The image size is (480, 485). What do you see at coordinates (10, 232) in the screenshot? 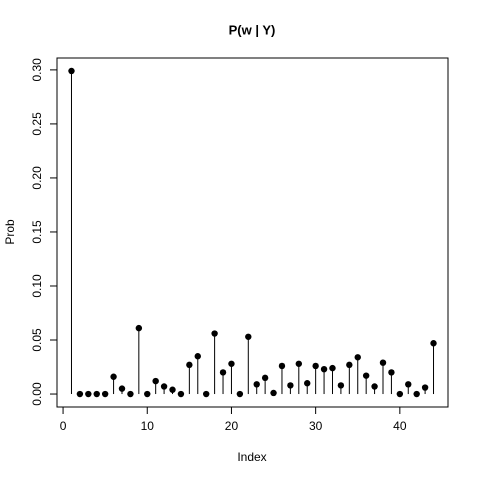
I see `y-axis-label: Prob` at bounding box center [10, 232].